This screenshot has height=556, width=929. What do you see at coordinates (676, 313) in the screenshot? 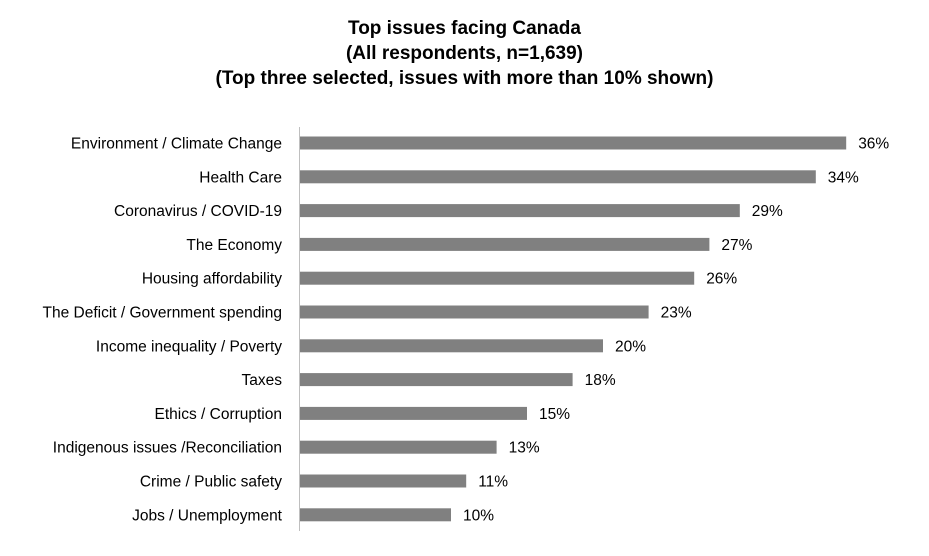
I see `value-label: 23%` at bounding box center [676, 313].